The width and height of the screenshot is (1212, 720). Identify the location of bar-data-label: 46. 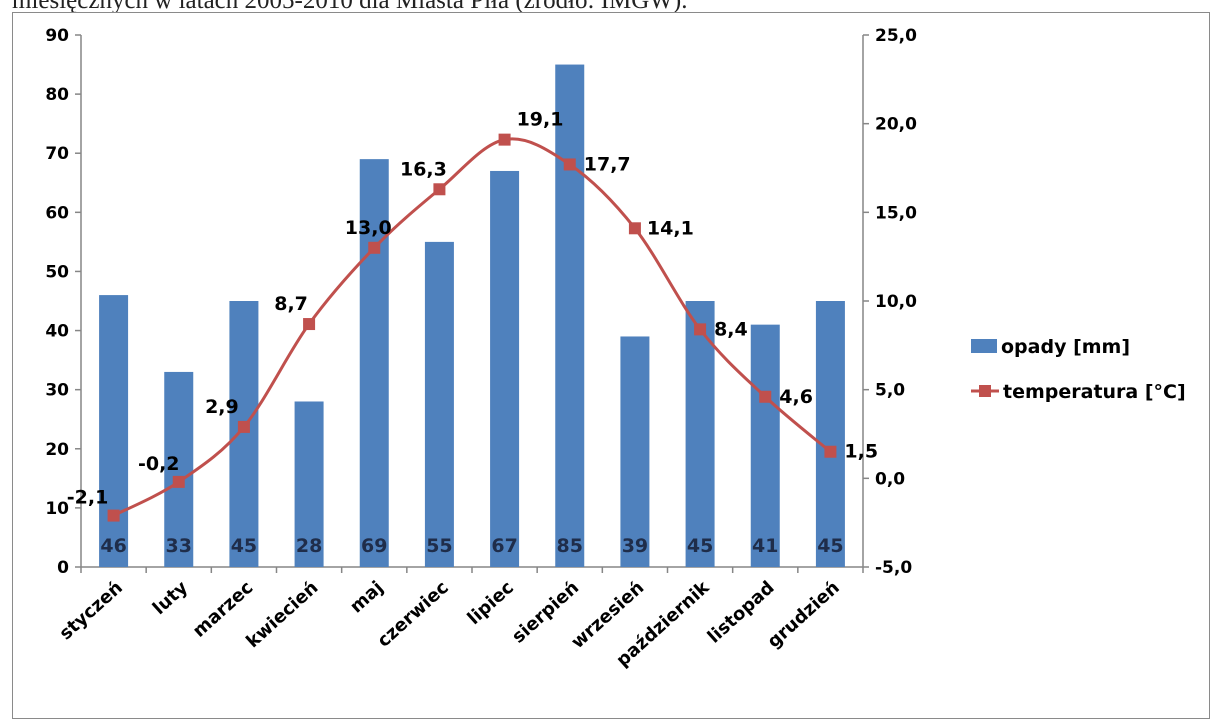
(113, 546).